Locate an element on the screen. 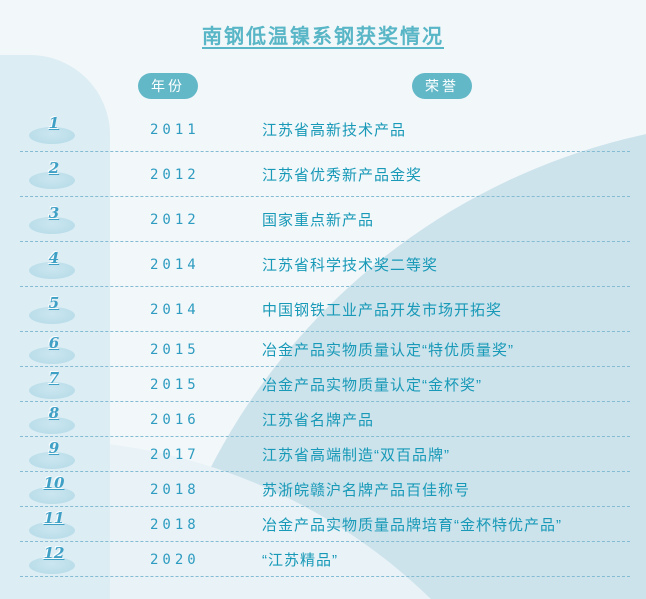 The width and height of the screenshot is (646, 599). row-honor: 江苏省科学技术奖二等奖 is located at coordinates (350, 265).